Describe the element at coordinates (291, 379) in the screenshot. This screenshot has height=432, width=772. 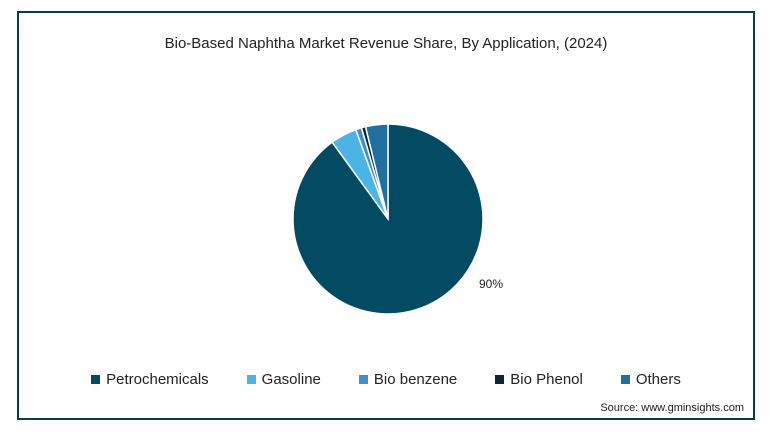
I see `legend-label: Gasoline` at that location.